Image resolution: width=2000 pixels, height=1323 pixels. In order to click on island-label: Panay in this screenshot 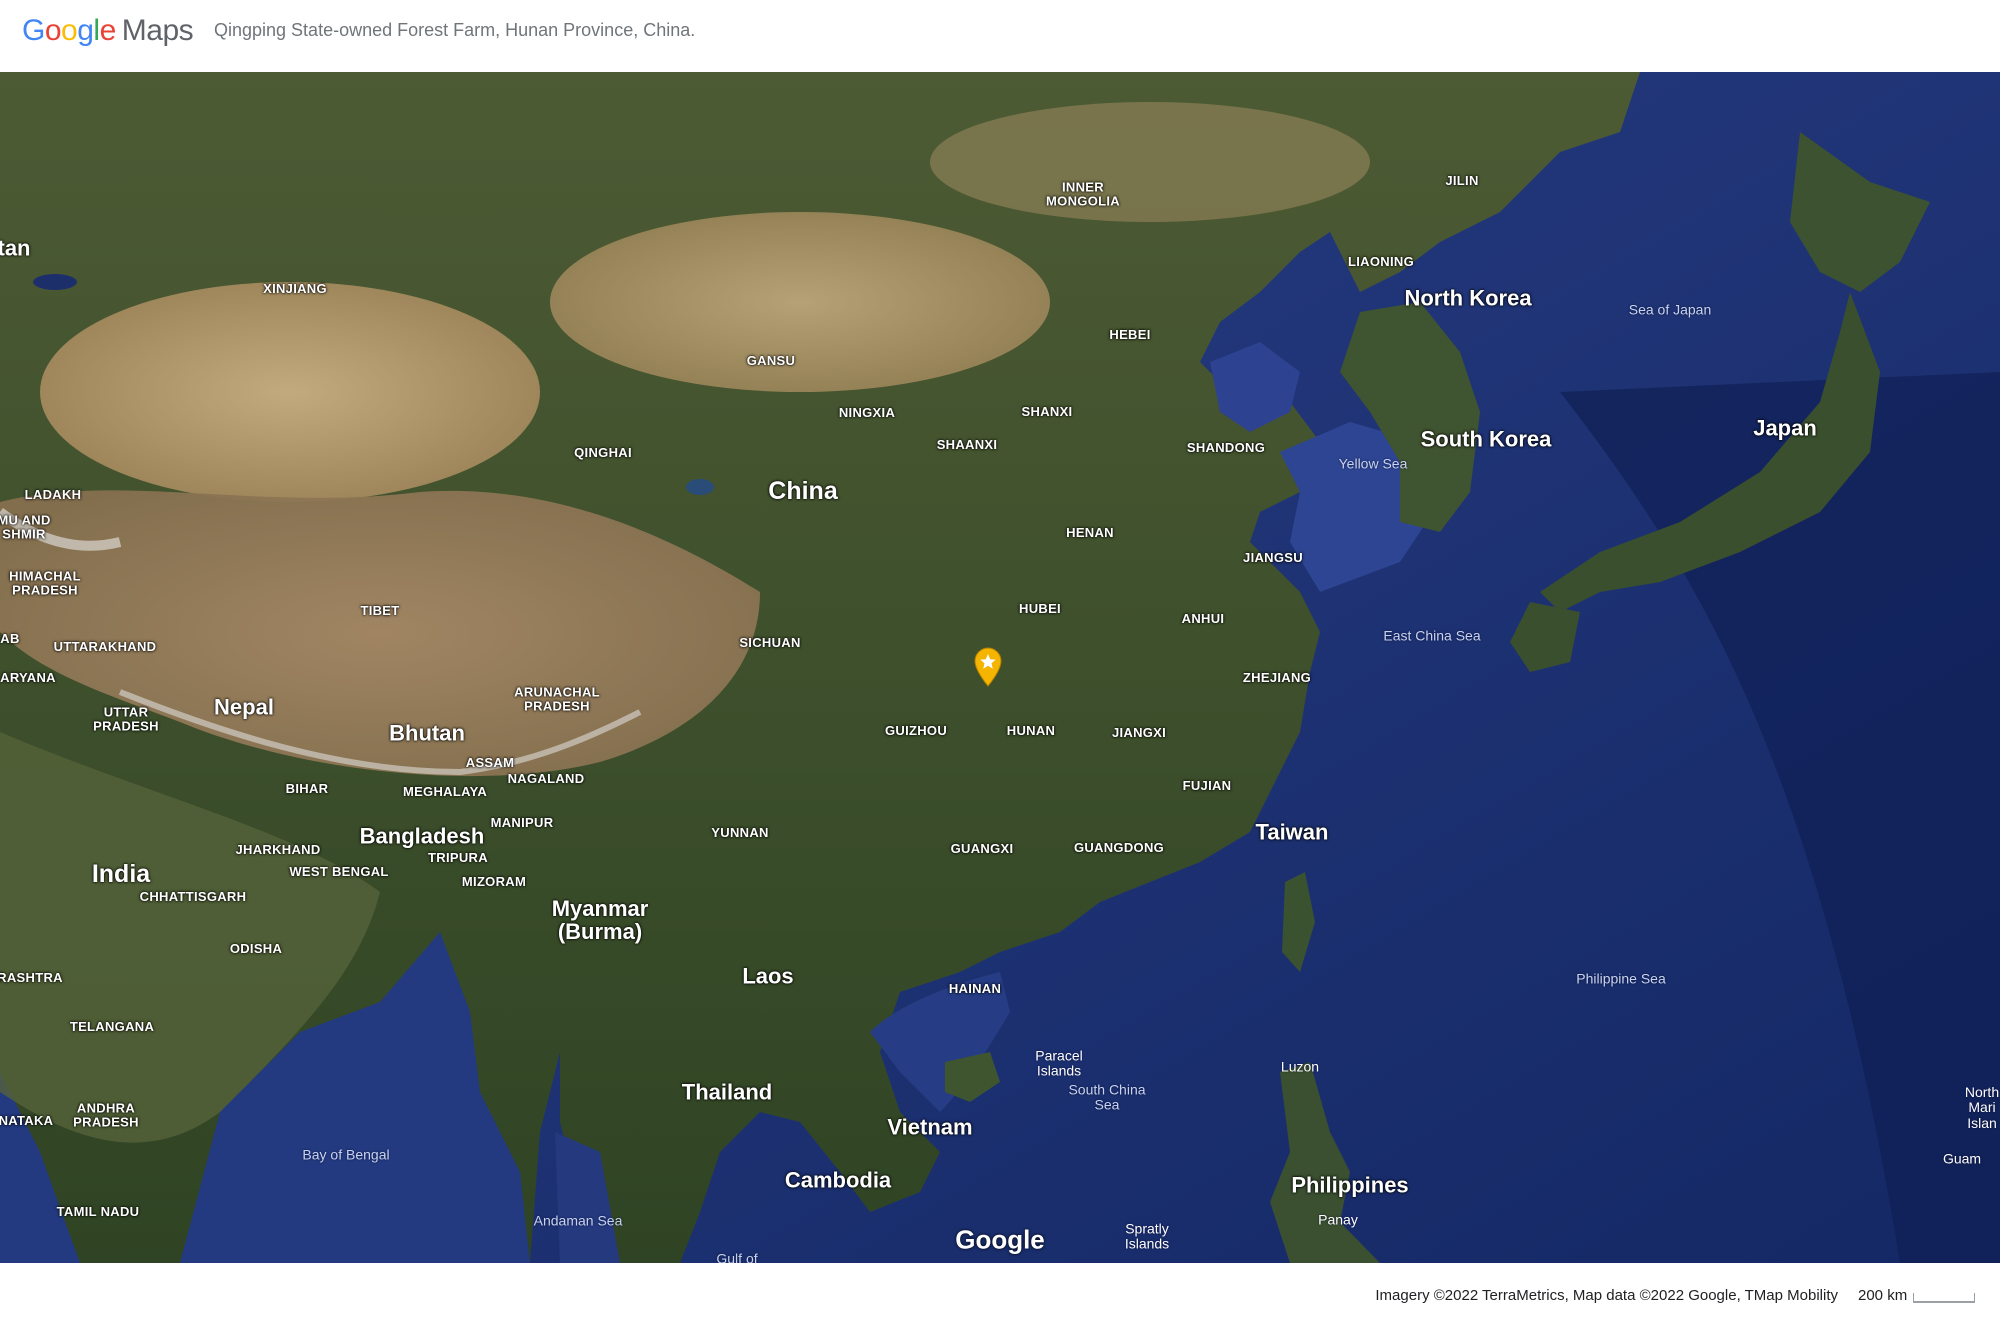, I will do `click(1338, 1219)`.